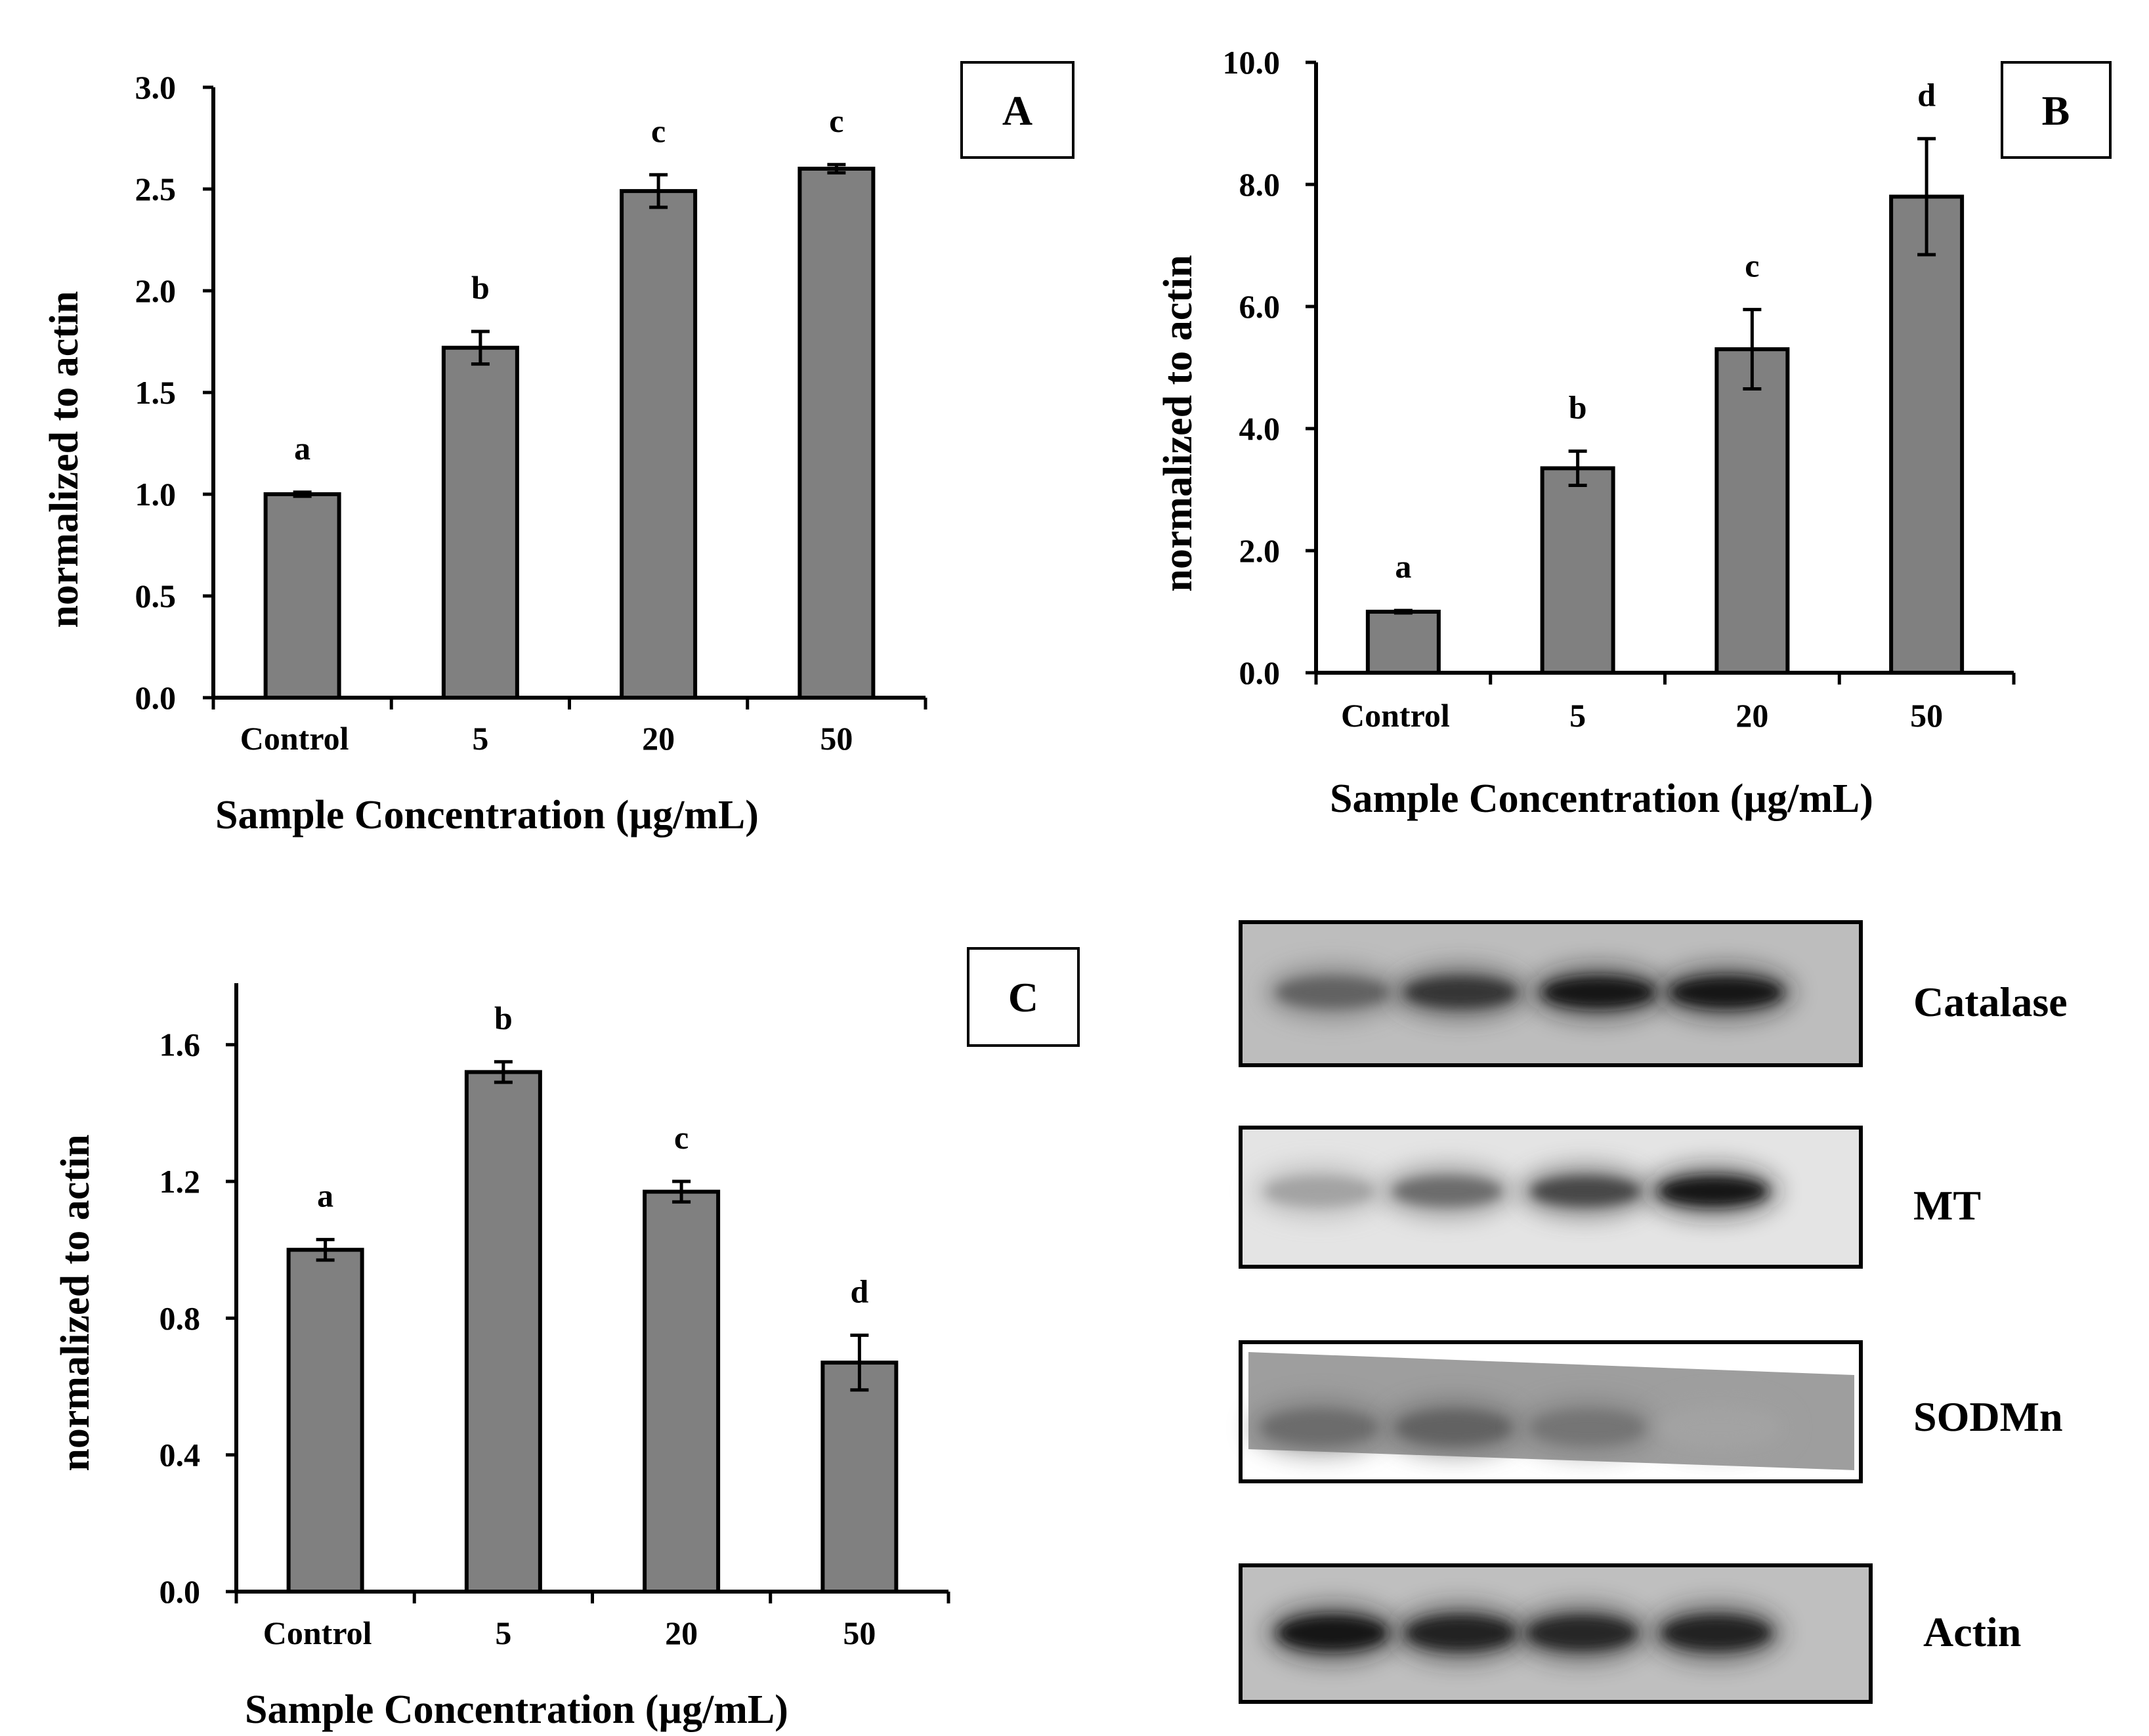 The image size is (2149, 1736). Describe the element at coordinates (294, 738) in the screenshot. I see `panel-a-category-label-0: Control` at that location.